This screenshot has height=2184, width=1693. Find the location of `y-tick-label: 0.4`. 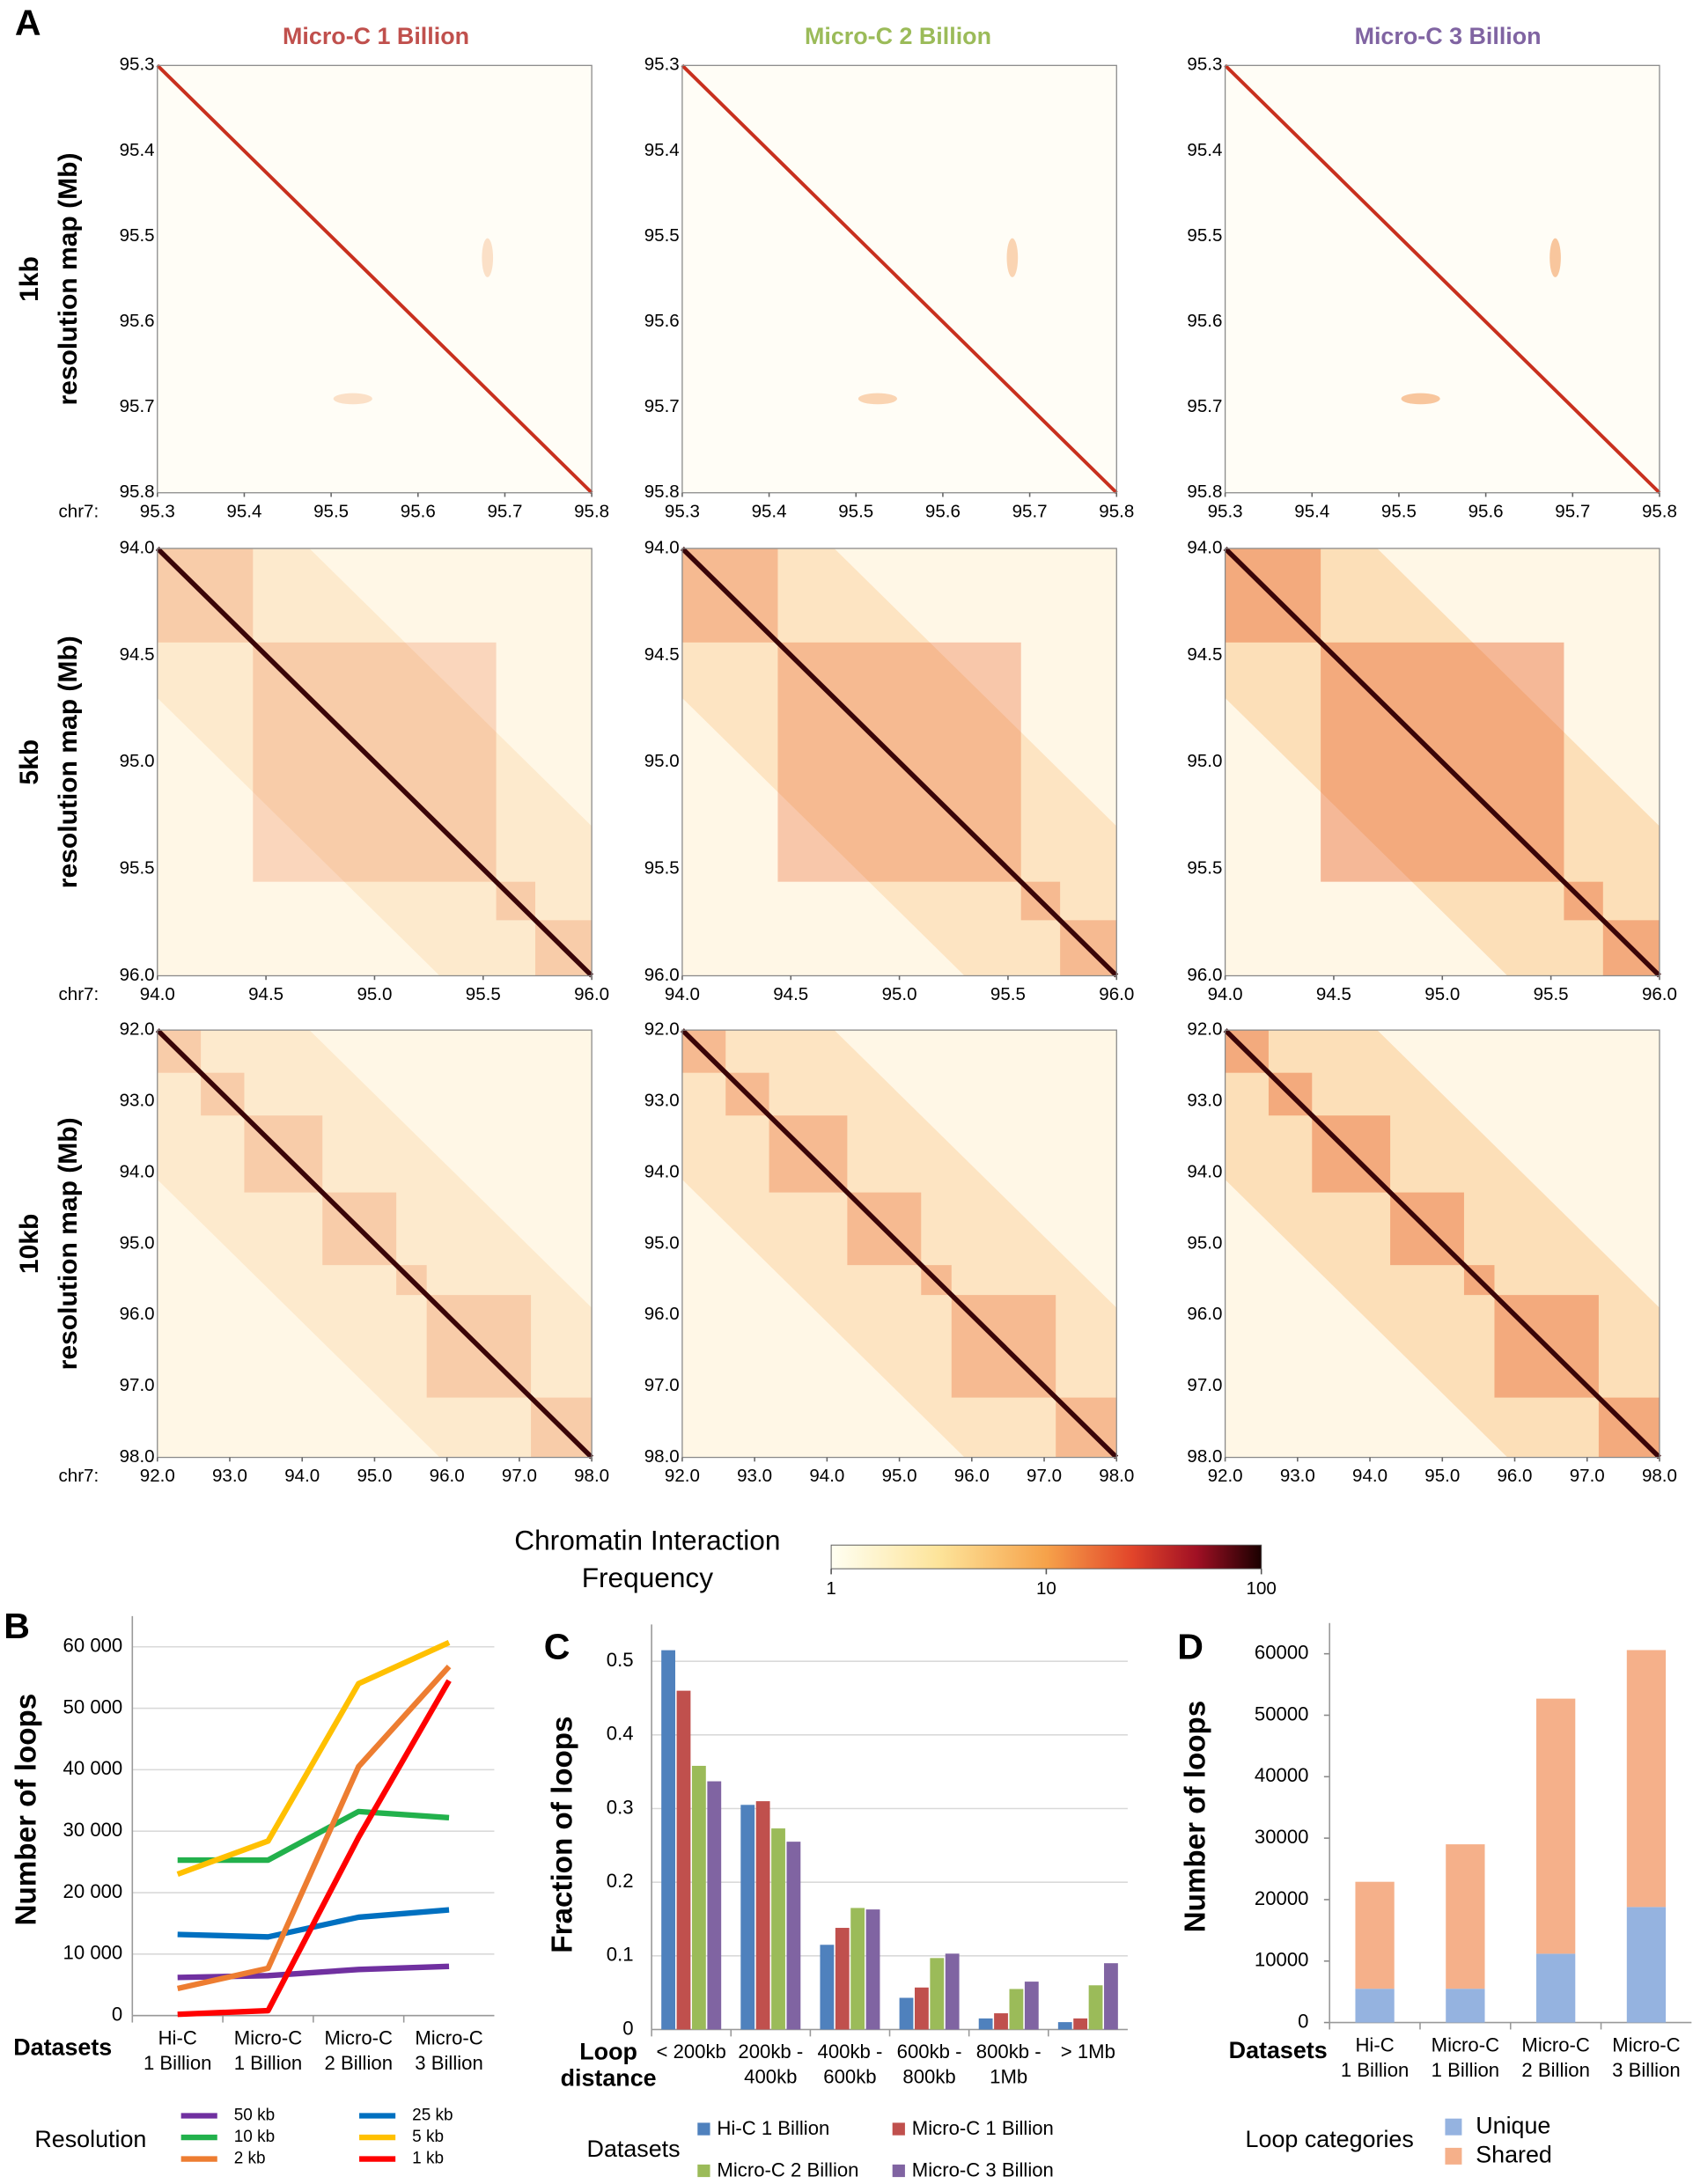

y-tick-label: 0.4 is located at coordinates (620, 1734).